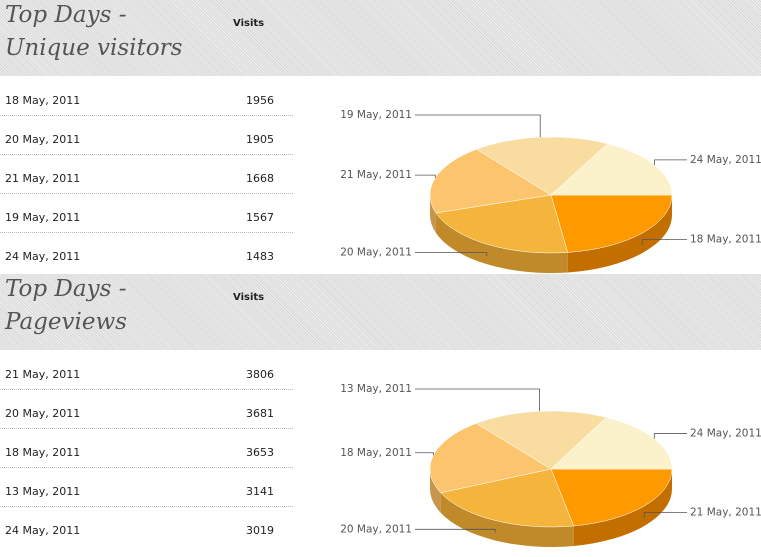  I want to click on row-value: 3806, so click(260, 374).